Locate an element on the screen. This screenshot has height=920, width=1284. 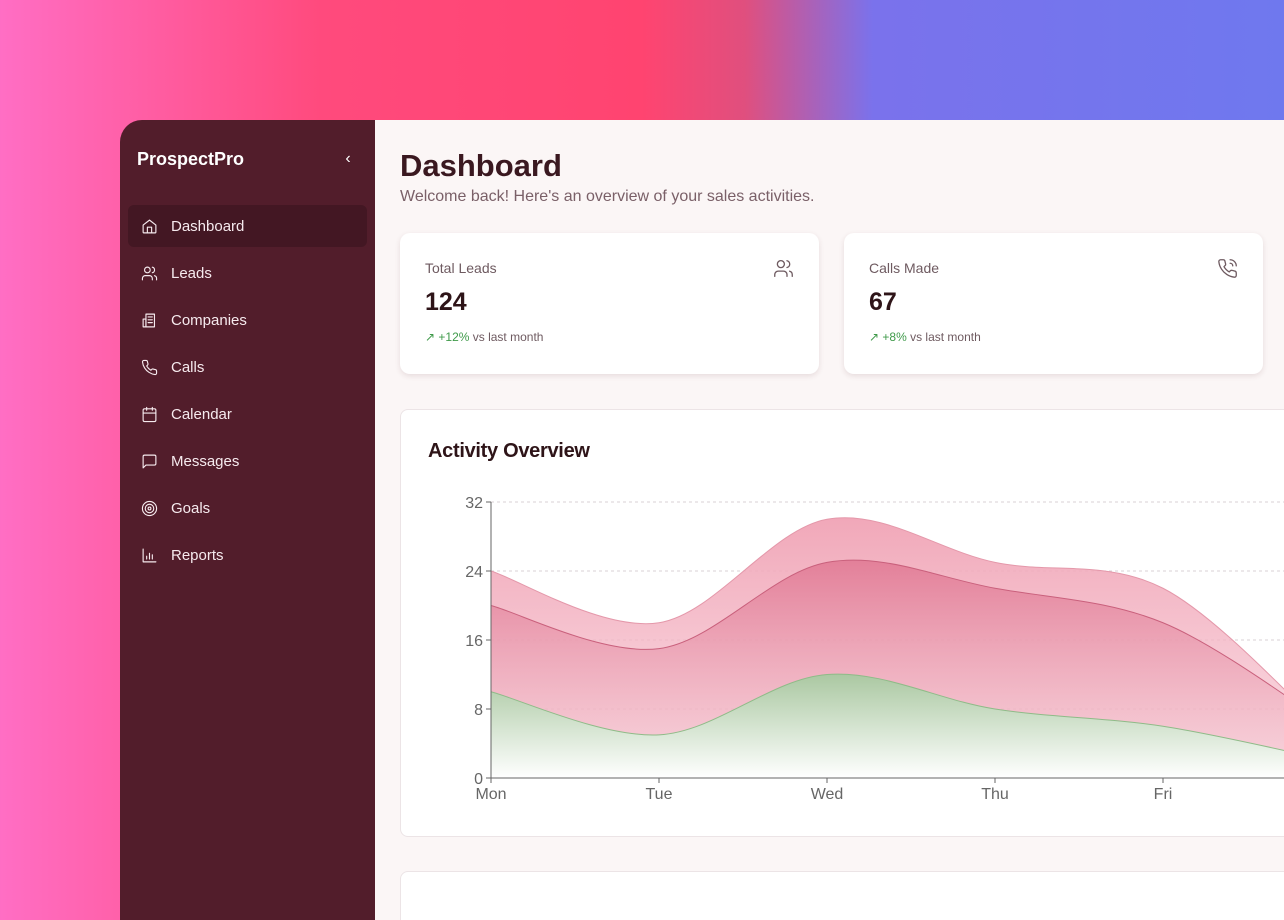
stat-value: 124 is located at coordinates (446, 302).